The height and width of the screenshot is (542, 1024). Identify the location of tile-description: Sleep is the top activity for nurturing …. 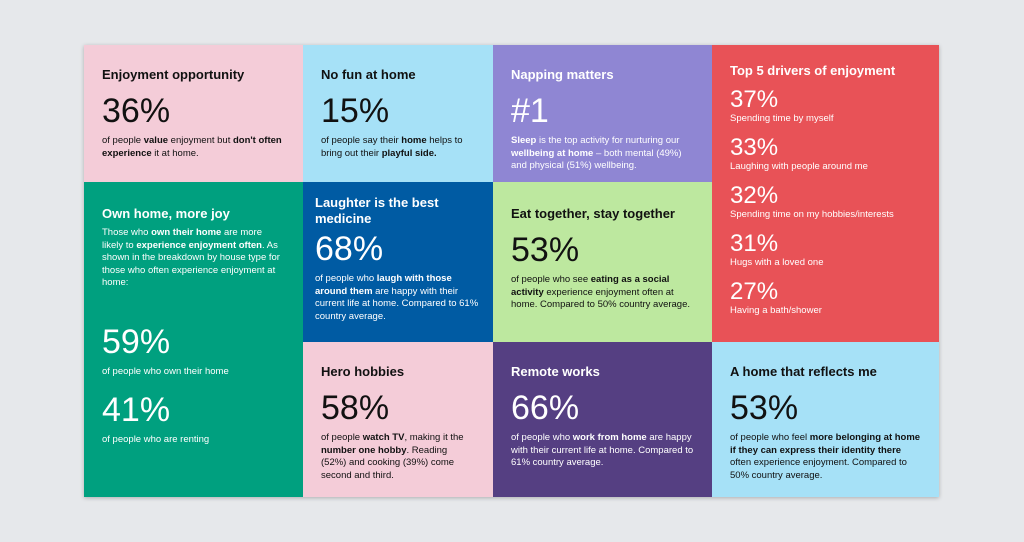
(596, 153).